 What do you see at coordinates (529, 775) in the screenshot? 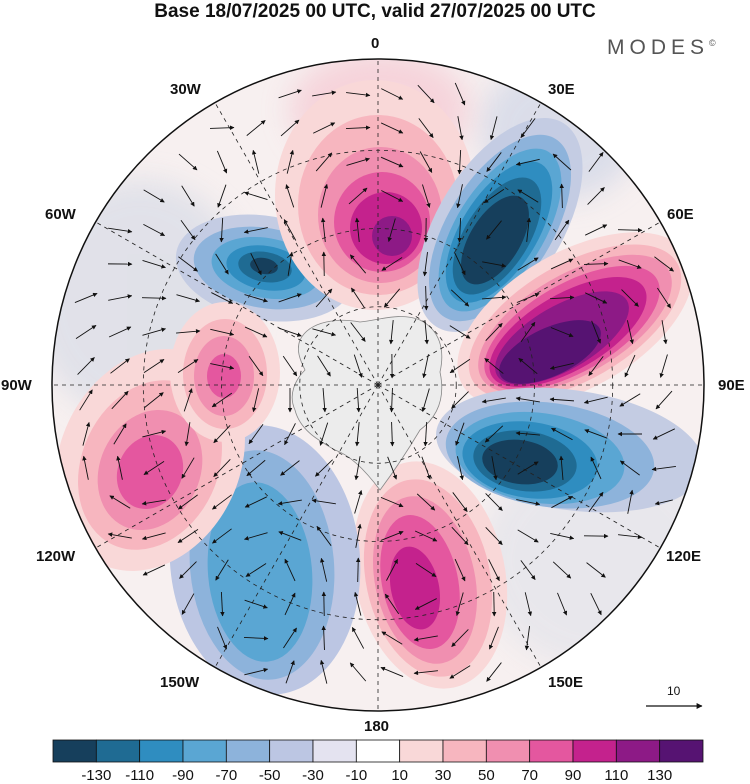
I see `colorbar-tick-label: 70` at bounding box center [529, 775].